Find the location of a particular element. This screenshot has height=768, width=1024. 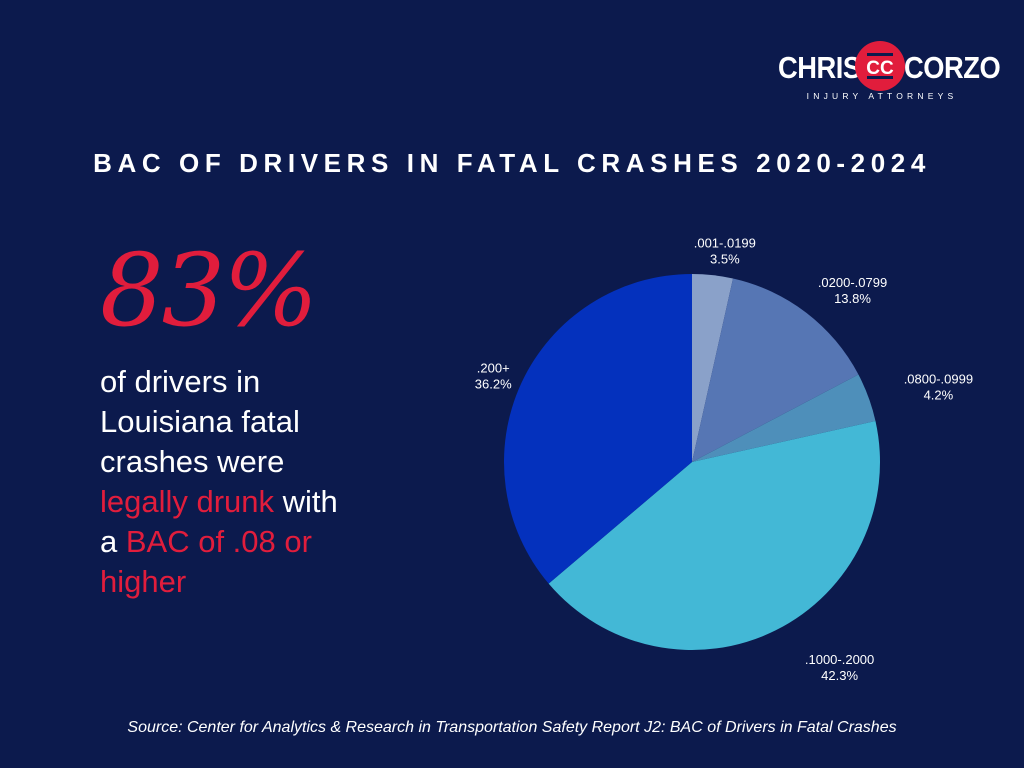

slice-value-label: 3.5% is located at coordinates (725, 258).